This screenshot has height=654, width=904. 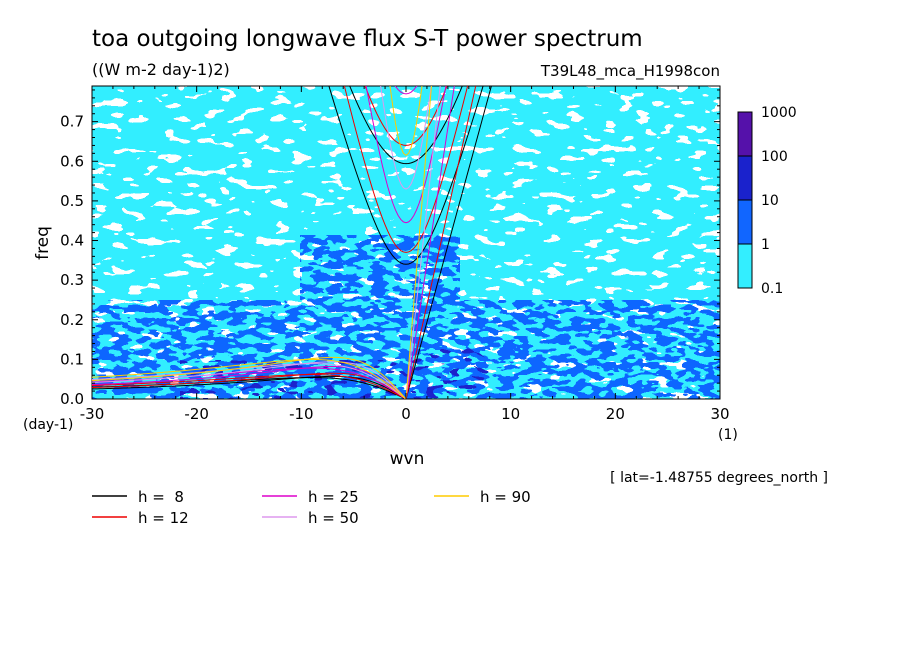 I want to click on mrg-curve-h90, so click(x=249, y=378).